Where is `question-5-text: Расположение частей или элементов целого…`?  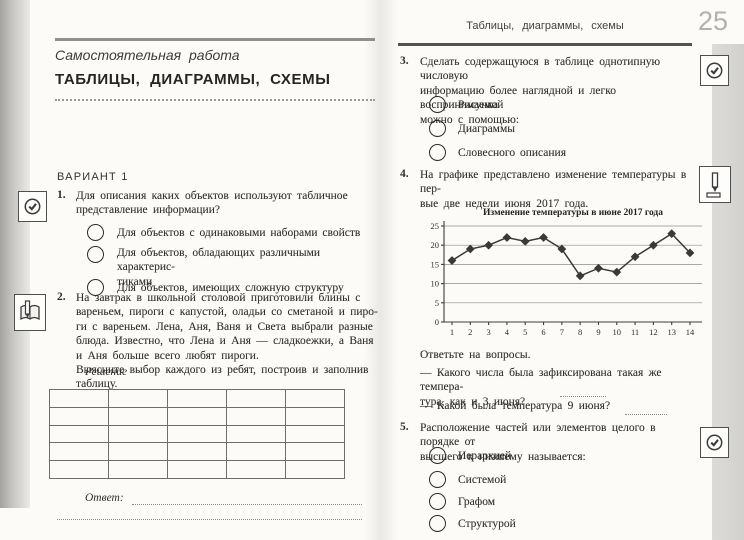 question-5-text: Расположение частей или элементов целого… is located at coordinates (538, 442).